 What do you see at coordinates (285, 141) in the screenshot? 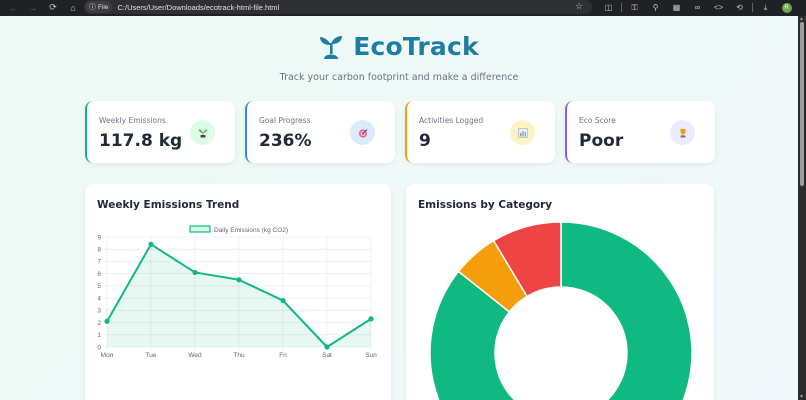
I see `stat-value: 236%` at bounding box center [285, 141].